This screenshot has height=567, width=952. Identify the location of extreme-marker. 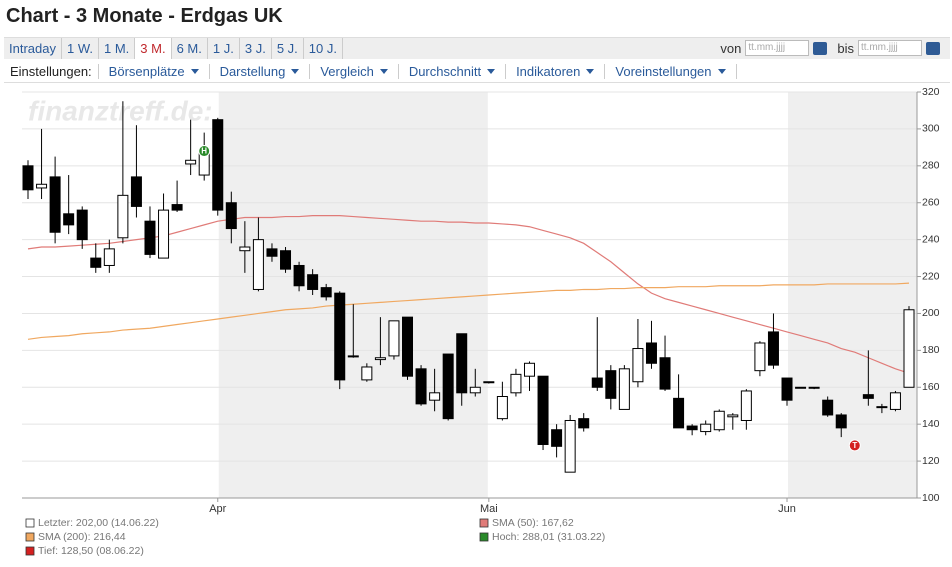
(204, 151).